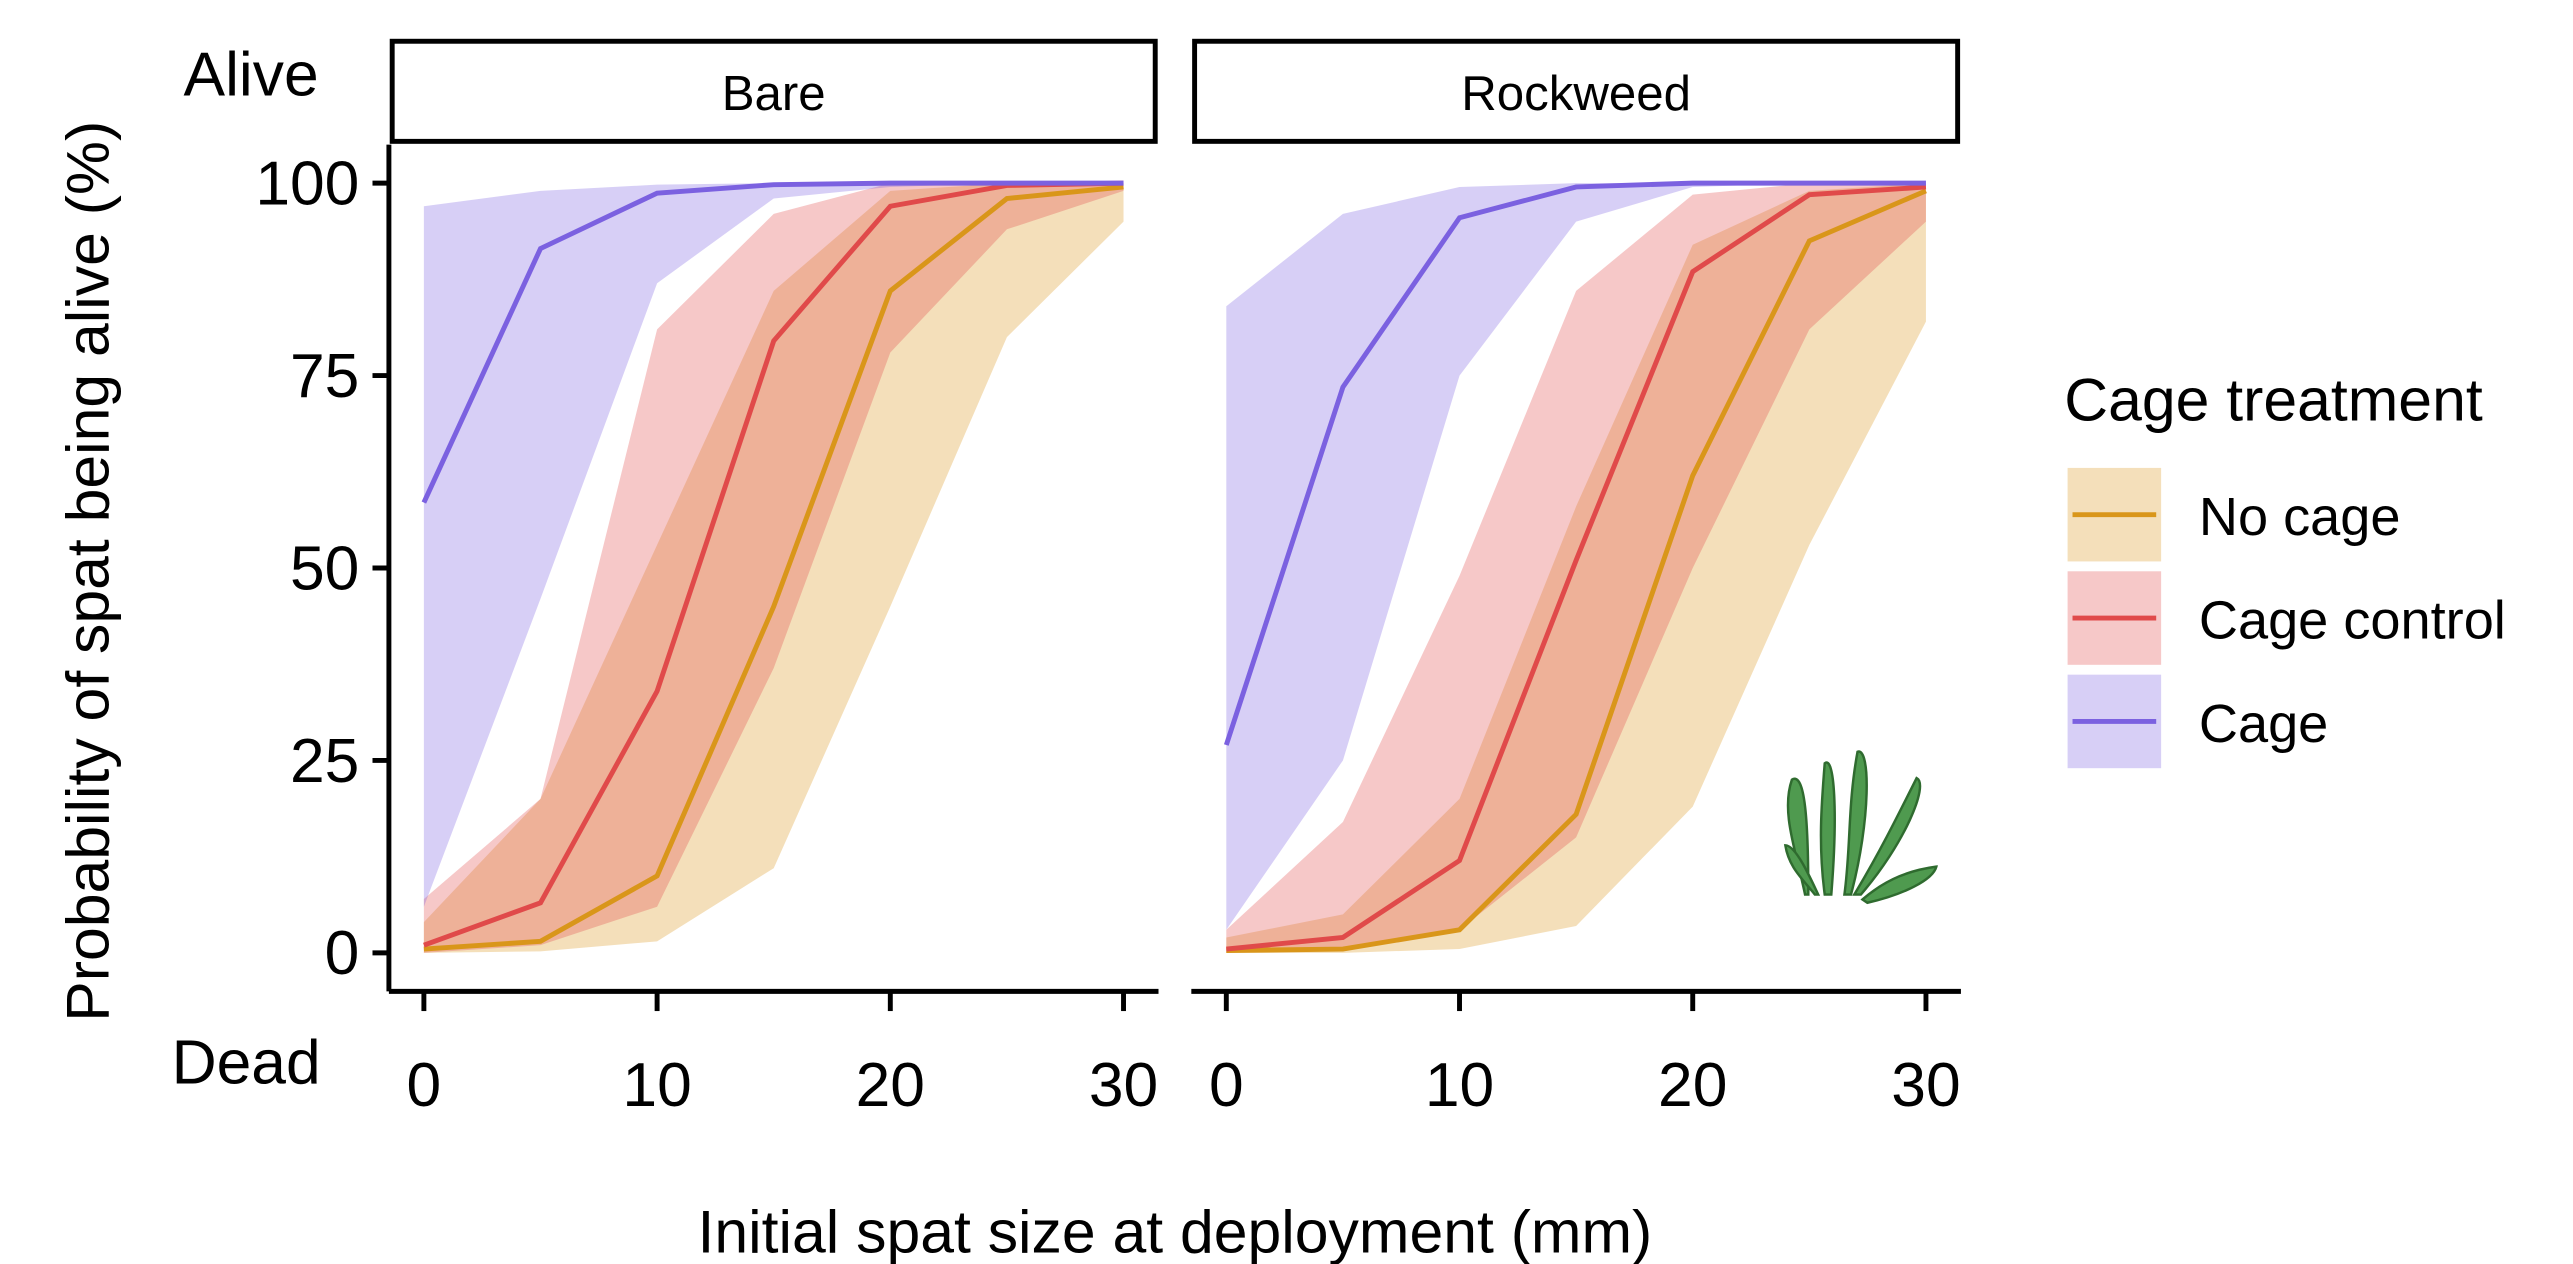 This screenshot has width=2573, height=1264. I want to click on legend-title: Cage treatment, so click(2273, 399).